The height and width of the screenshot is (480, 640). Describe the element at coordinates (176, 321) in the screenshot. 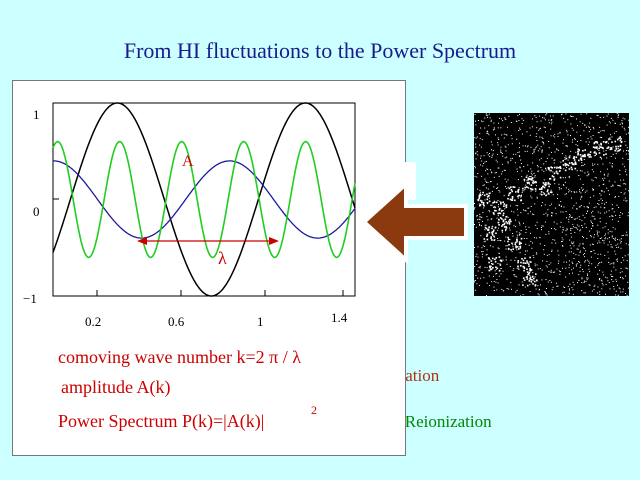

I see `x-tick-label: 0.6` at that location.